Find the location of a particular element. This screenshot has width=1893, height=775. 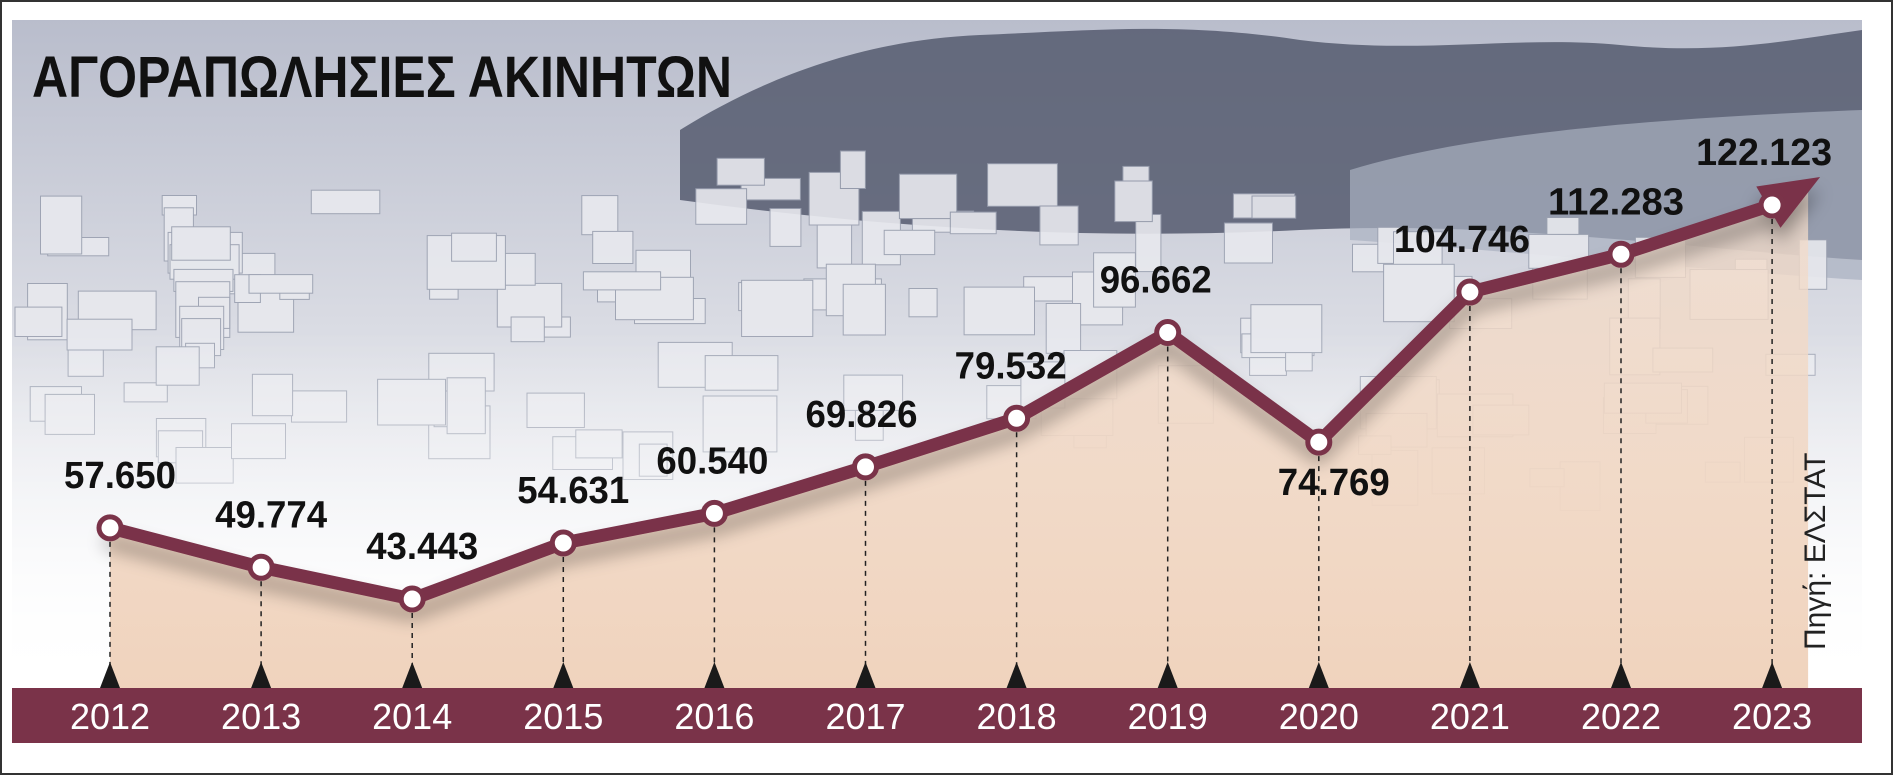

tick-triangle-2014 is located at coordinates (412, 675).